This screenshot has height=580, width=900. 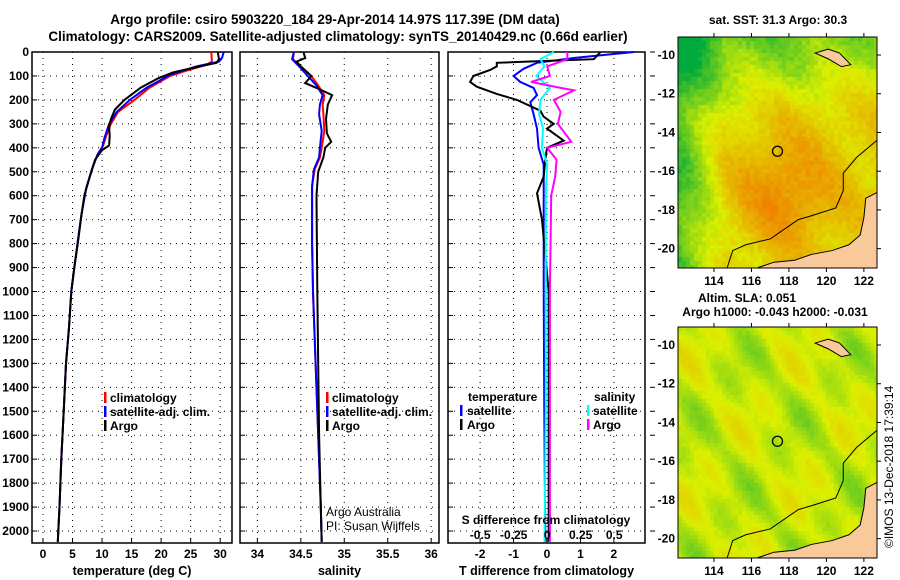 I want to click on series-line-salinity-argo, so click(x=554, y=297).